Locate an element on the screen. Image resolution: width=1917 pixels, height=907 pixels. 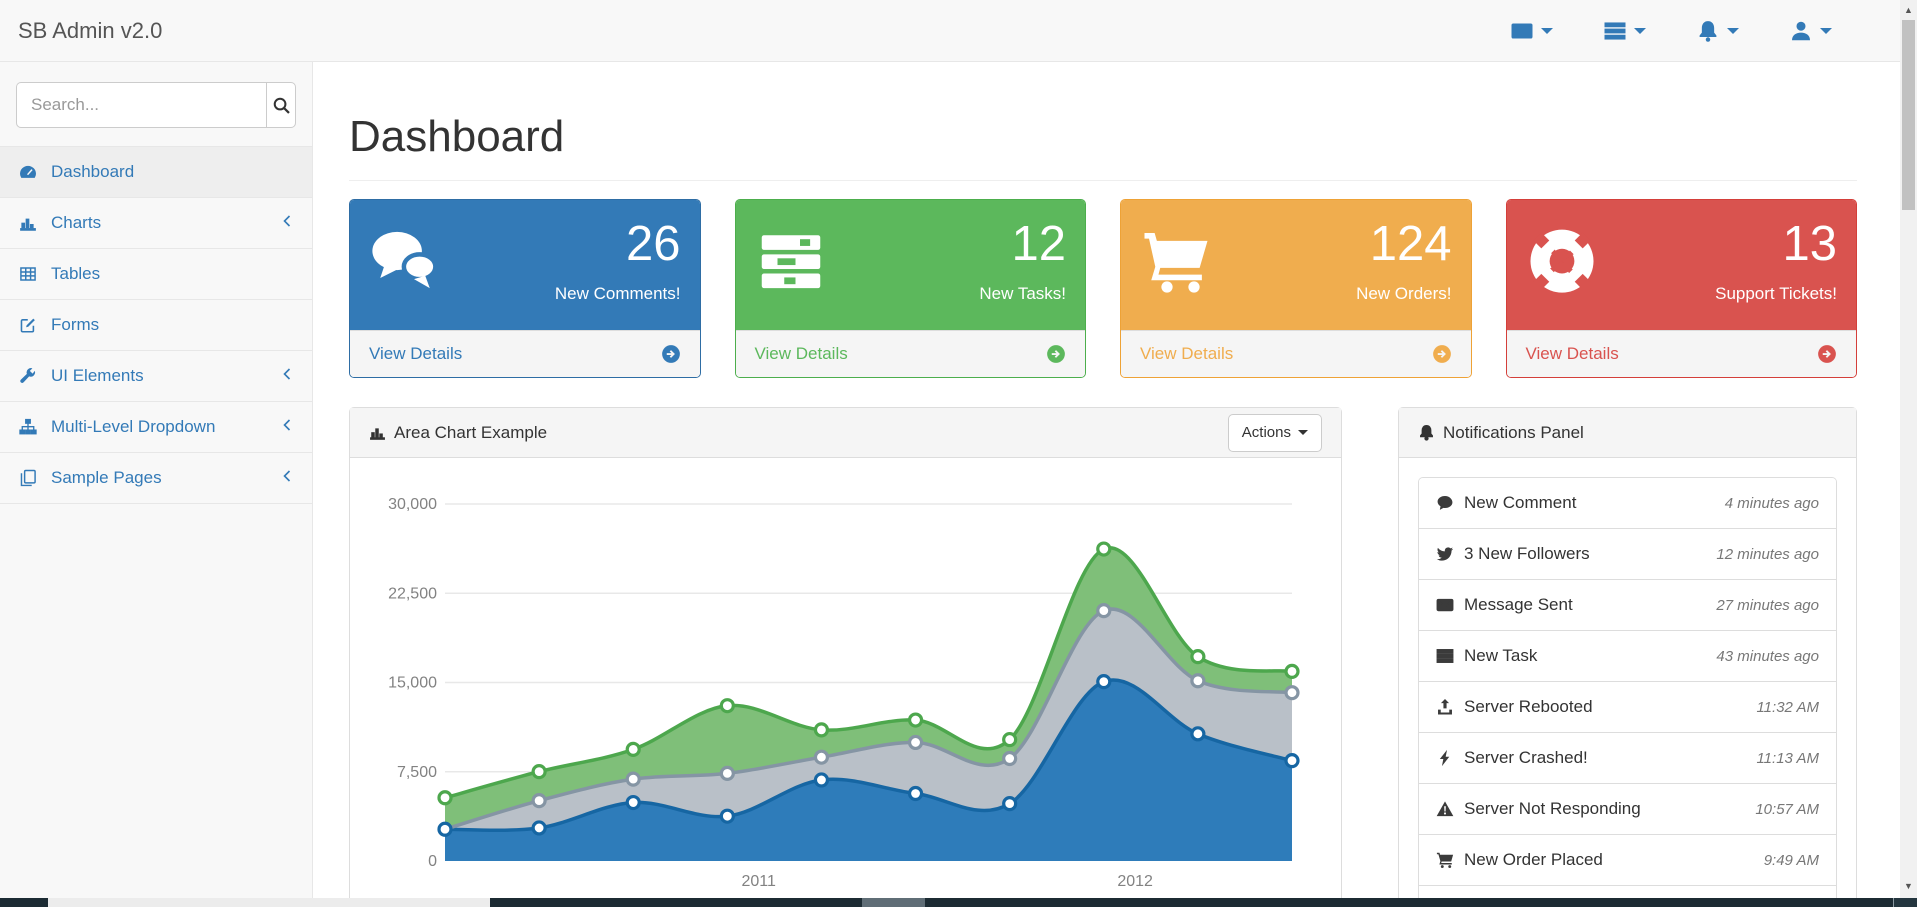
search-icon is located at coordinates (281, 105).